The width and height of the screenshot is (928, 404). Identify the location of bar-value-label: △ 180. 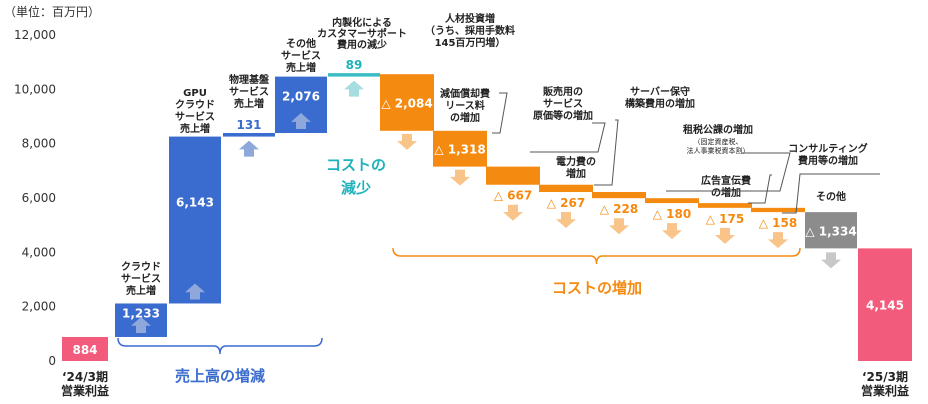
(672, 214).